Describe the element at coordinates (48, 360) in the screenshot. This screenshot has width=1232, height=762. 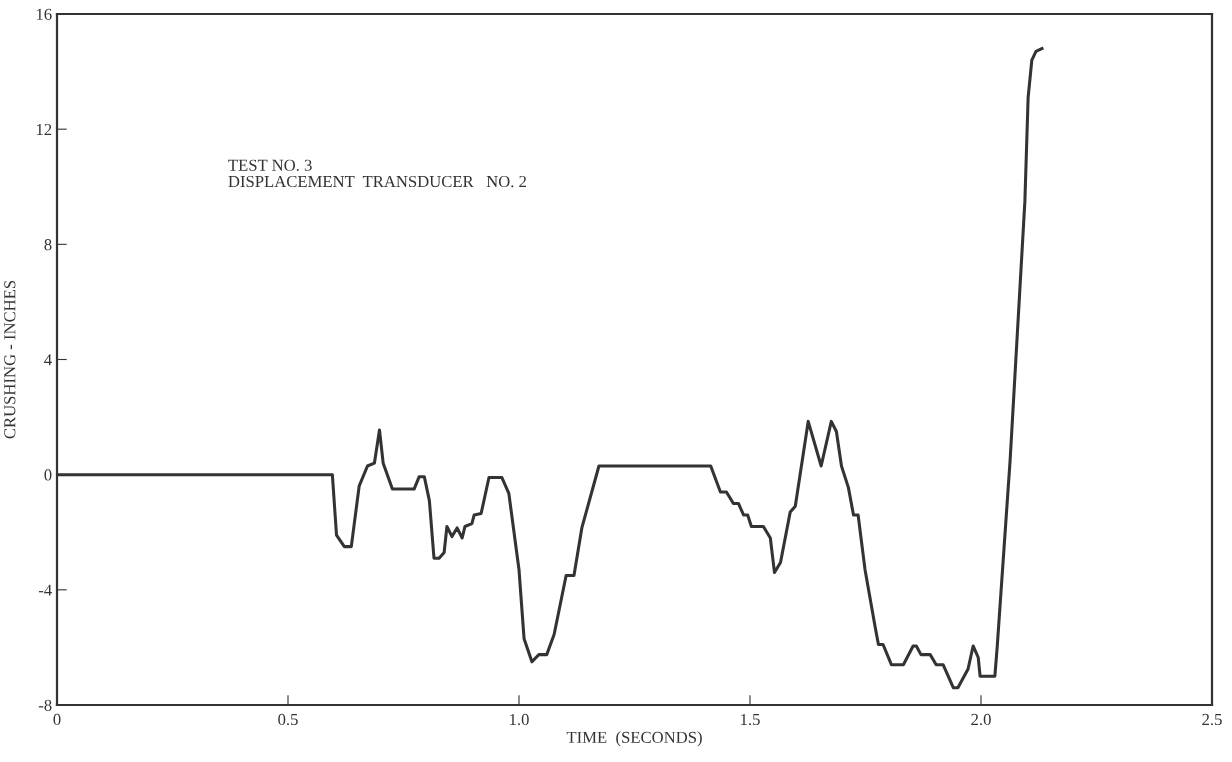
I see `y-tick-label: 4` at that location.